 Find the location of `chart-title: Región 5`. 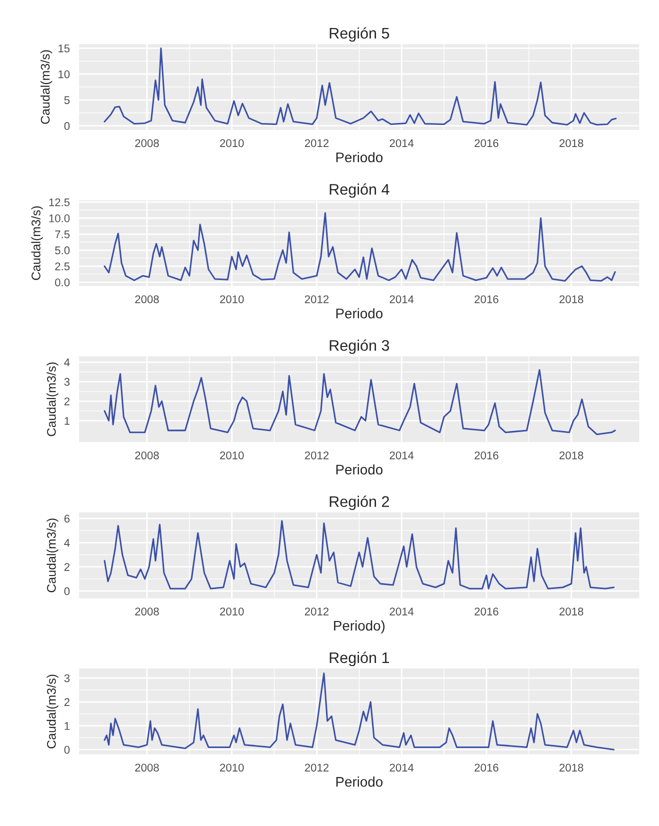

chart-title: Región 5 is located at coordinates (360, 34).